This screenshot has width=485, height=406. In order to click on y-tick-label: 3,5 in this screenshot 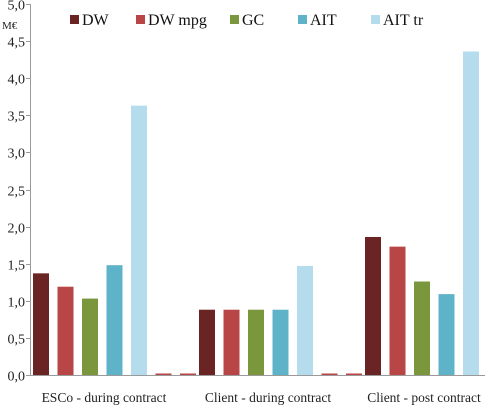, I will do `click(17, 117)`.